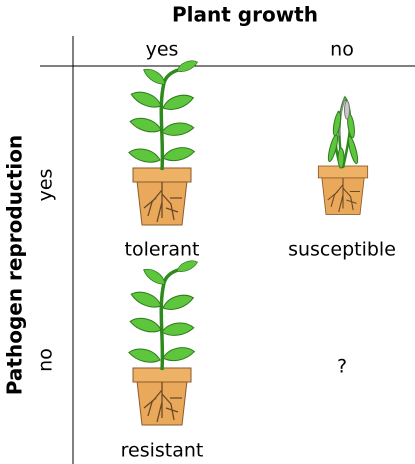  Describe the element at coordinates (245, 15) in the screenshot. I see `header-title: Plant growth` at that location.